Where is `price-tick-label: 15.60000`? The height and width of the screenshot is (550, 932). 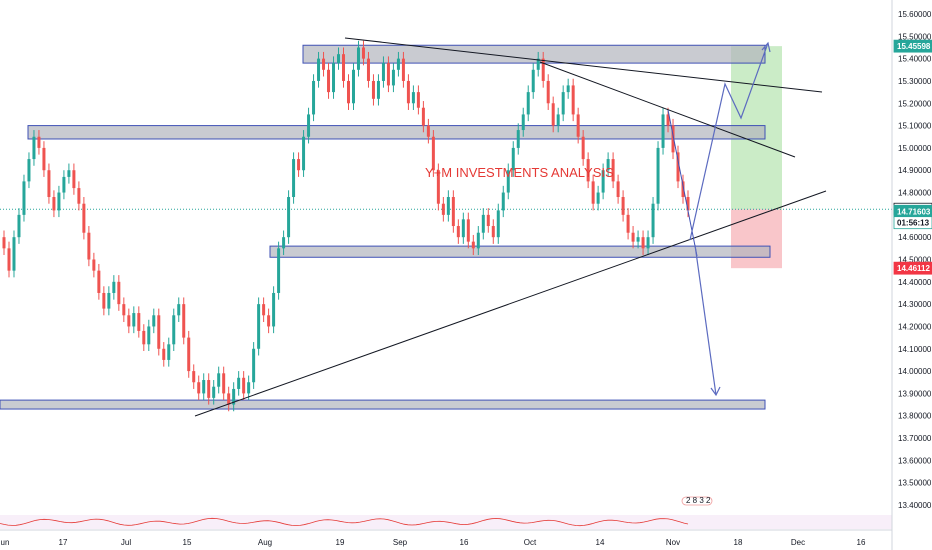 price-tick-label: 15.60000 is located at coordinates (915, 14).